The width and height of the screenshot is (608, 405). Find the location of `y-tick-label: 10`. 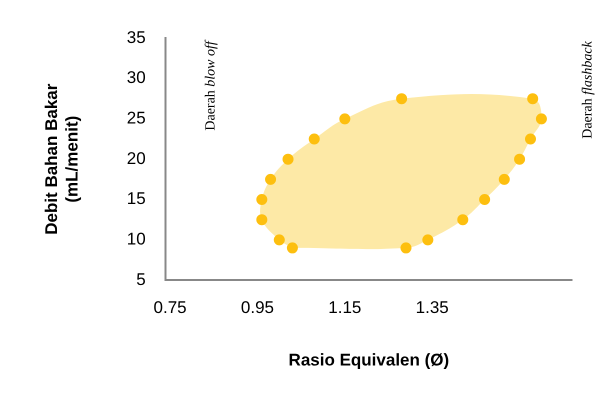

y-tick-label: 10 is located at coordinates (136, 239).